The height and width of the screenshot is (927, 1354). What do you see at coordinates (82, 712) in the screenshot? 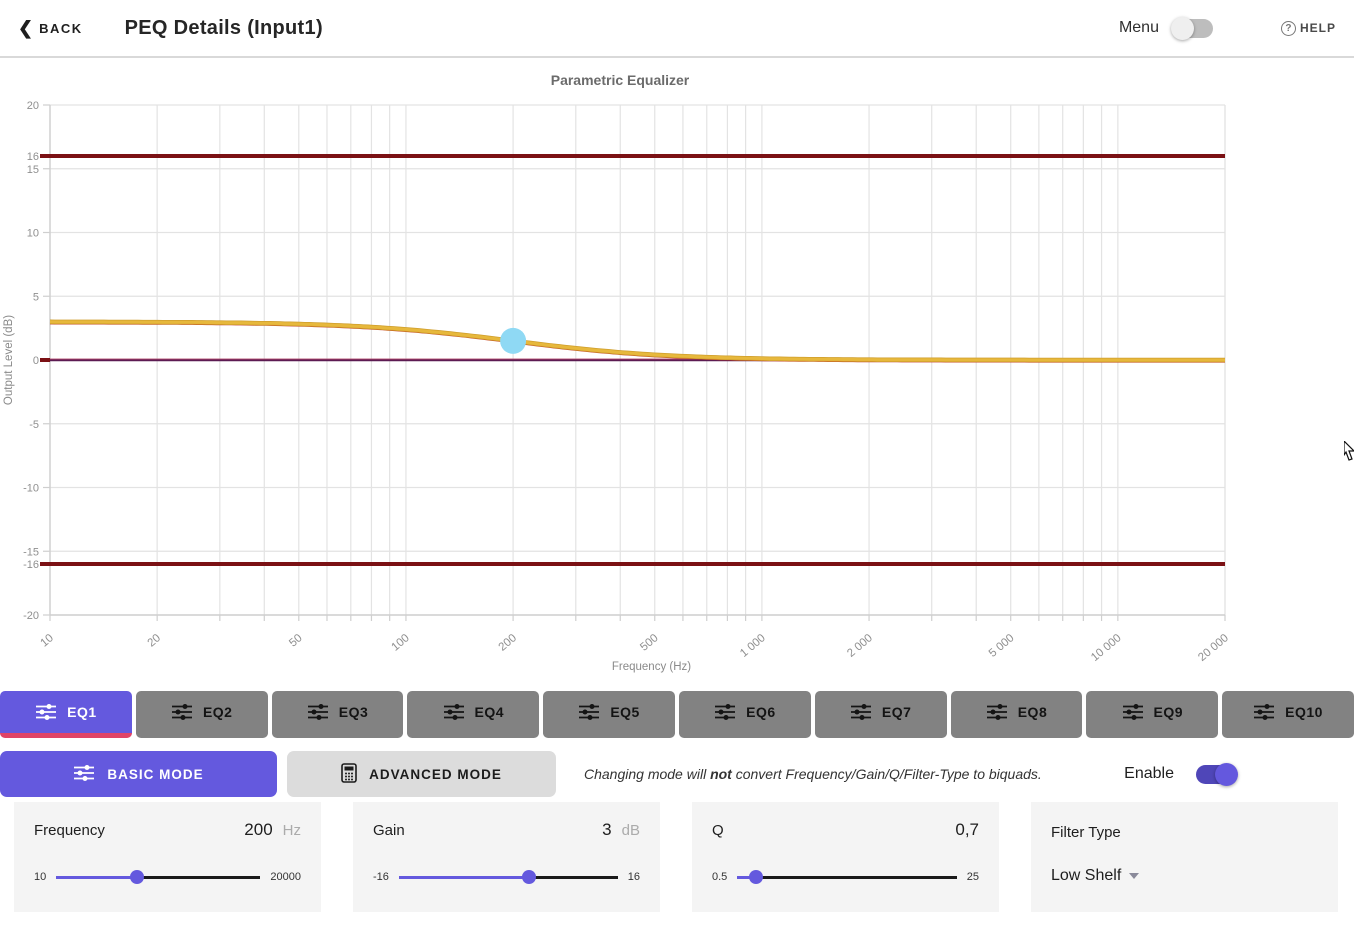
I see `tab-label: EQ1` at bounding box center [82, 712].